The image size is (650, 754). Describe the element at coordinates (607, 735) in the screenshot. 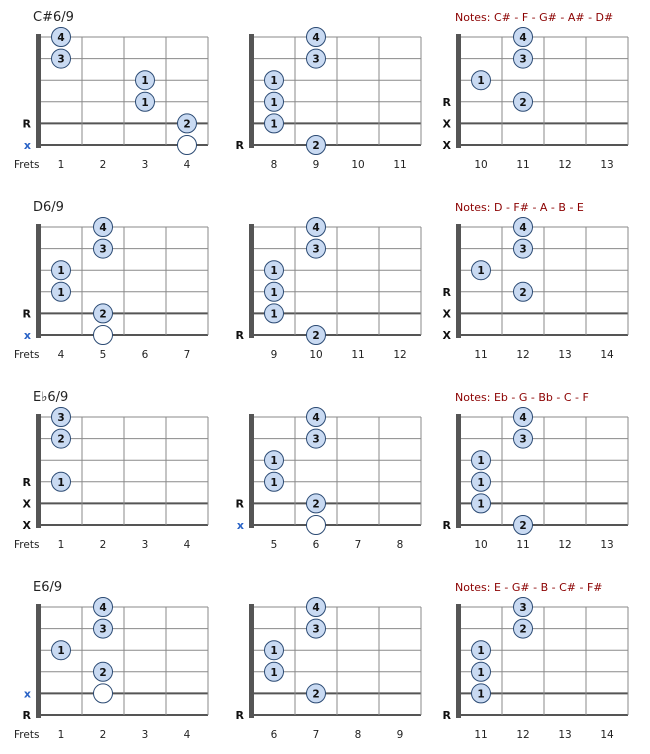

I see `fret-number: 14` at that location.